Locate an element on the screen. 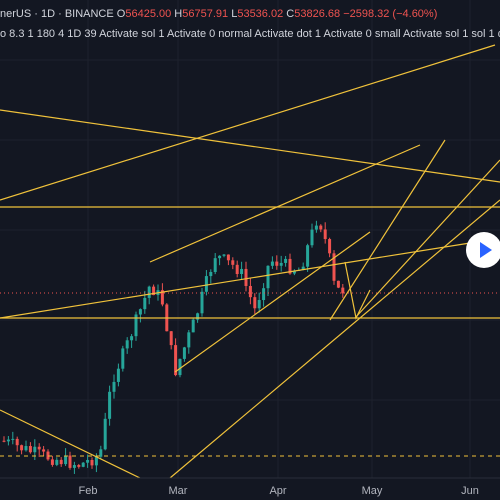  ohlc-key: L is located at coordinates (234, 14).